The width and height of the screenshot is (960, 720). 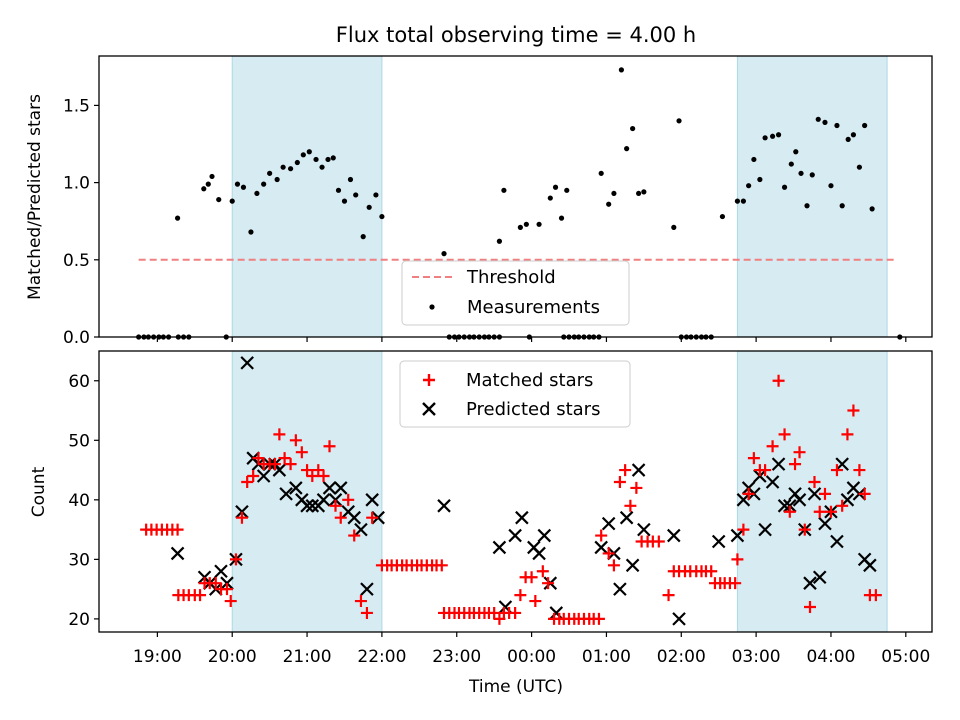 I want to click on top-legend-box, so click(x=515, y=293).